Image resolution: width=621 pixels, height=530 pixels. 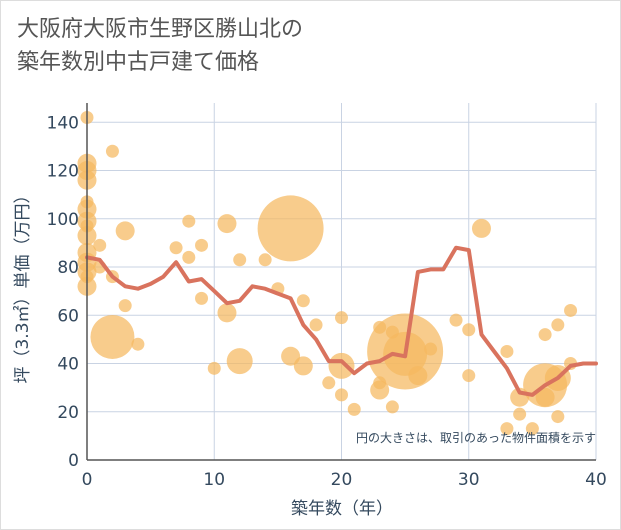 What do you see at coordinates (63, 123) in the screenshot?
I see `y-tick-label: 140` at bounding box center [63, 123].